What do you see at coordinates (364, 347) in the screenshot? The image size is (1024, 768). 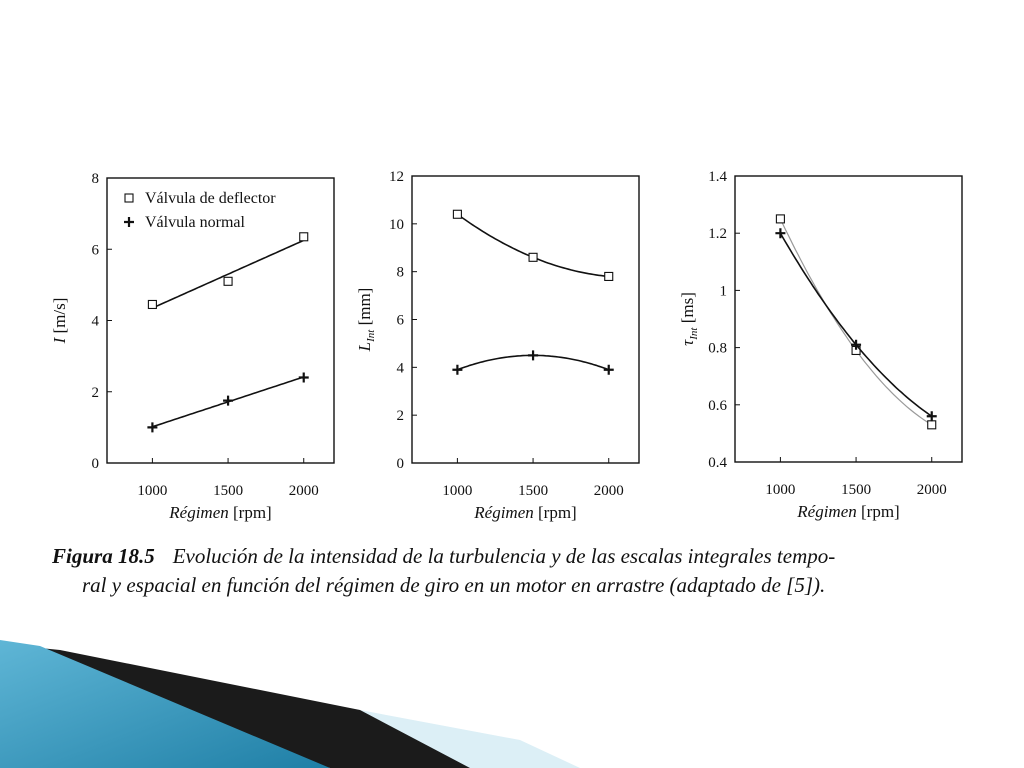 I see `y-axis-label-symbol: L` at bounding box center [364, 347].